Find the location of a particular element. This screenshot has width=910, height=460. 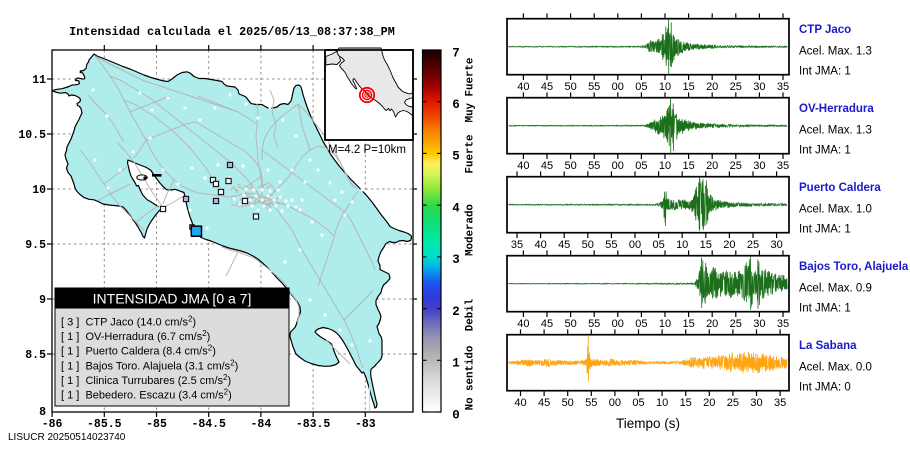

svg-text: LISUCR 20250514023740 is located at coordinates (67, 437).